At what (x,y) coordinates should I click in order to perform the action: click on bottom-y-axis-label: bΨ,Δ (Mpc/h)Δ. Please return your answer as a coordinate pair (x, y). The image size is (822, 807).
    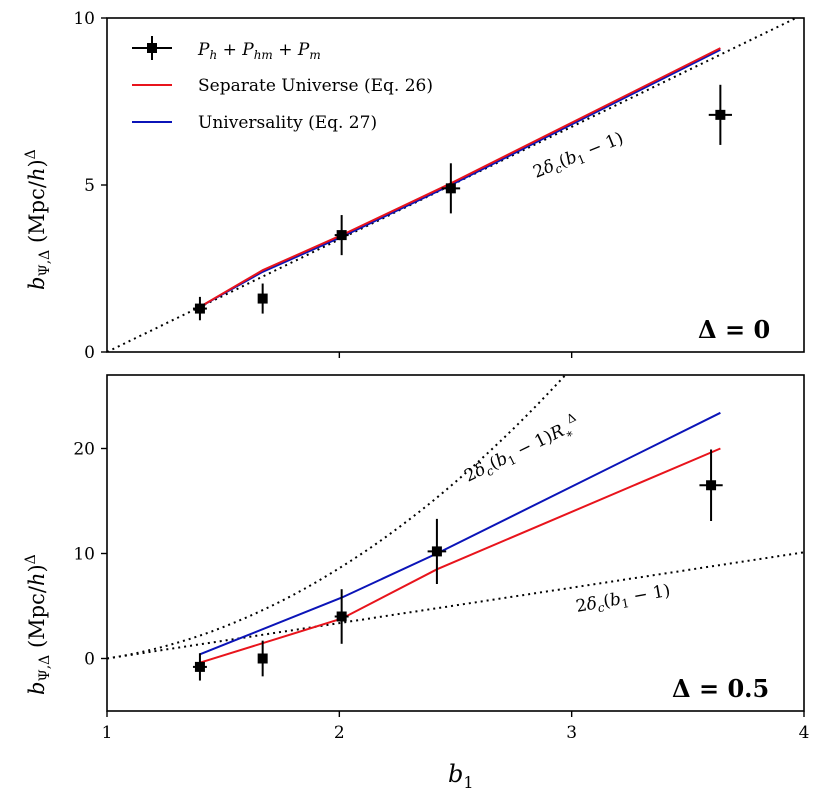
    Looking at the image, I should click on (38, 624).